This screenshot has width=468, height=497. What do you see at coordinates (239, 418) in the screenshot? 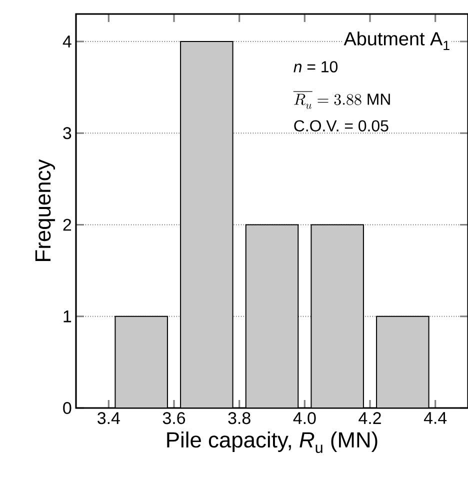
I see `x-tick-label: 3.8` at bounding box center [239, 418].